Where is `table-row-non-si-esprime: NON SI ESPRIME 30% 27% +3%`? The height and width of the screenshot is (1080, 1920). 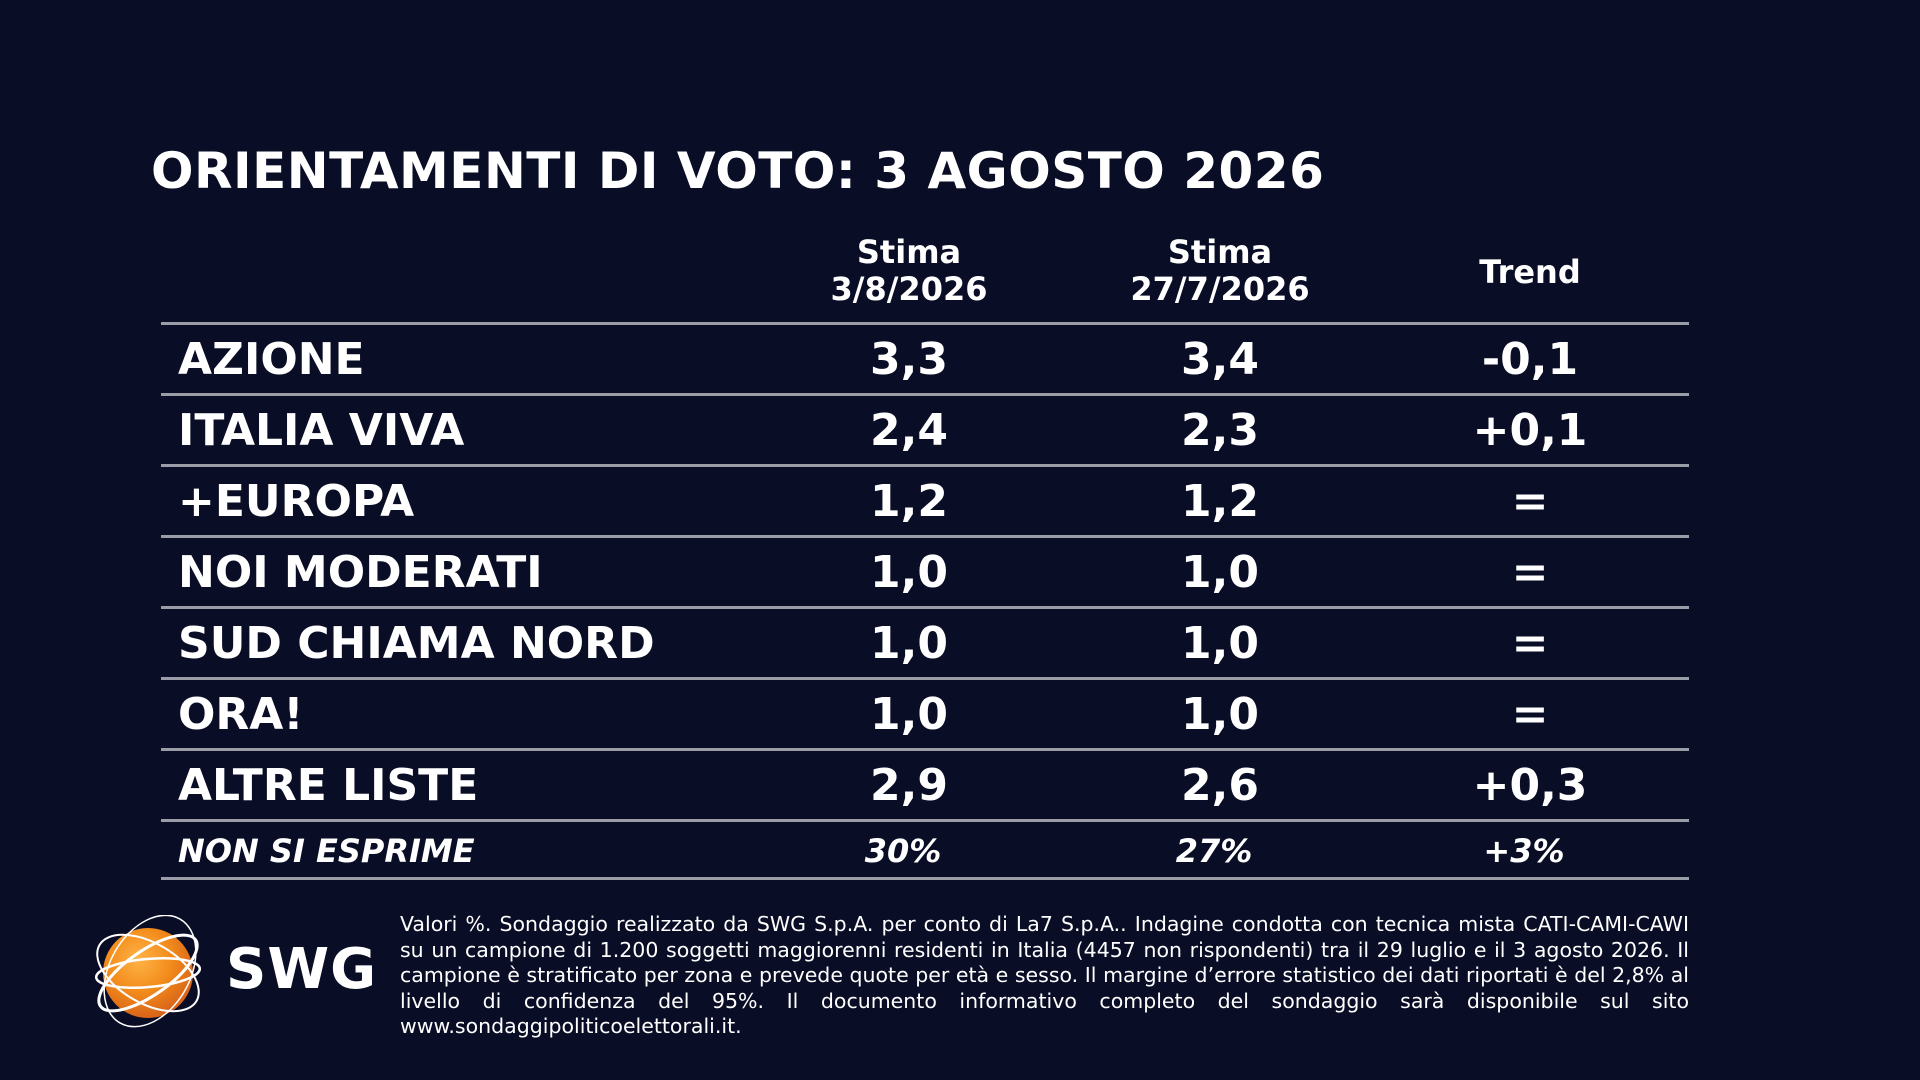 table-row-non-si-esprime: NON SI ESPRIME 30% 27% +3% is located at coordinates (925, 851).